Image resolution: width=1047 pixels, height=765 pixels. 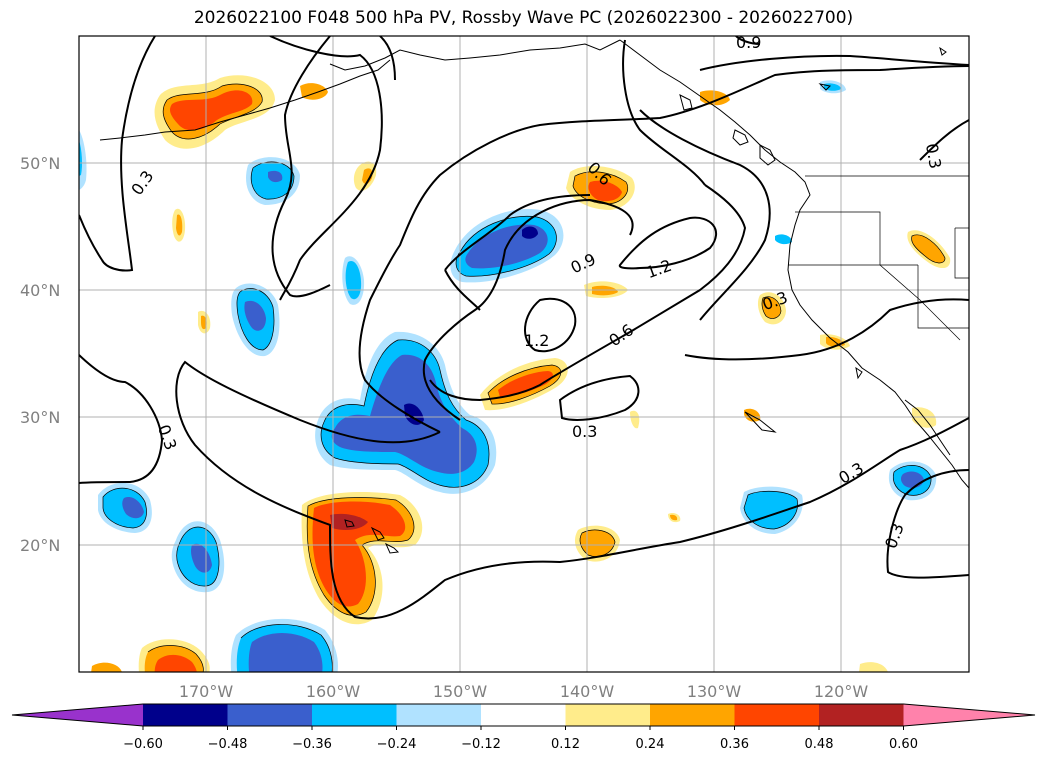 What do you see at coordinates (878, 258) in the screenshot?
I see `political-borders` at bounding box center [878, 258].